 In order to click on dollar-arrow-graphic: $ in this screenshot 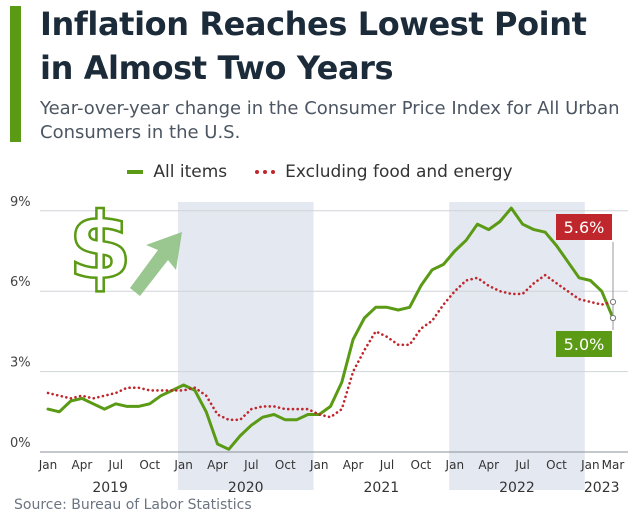, I will do `click(124, 246)`.